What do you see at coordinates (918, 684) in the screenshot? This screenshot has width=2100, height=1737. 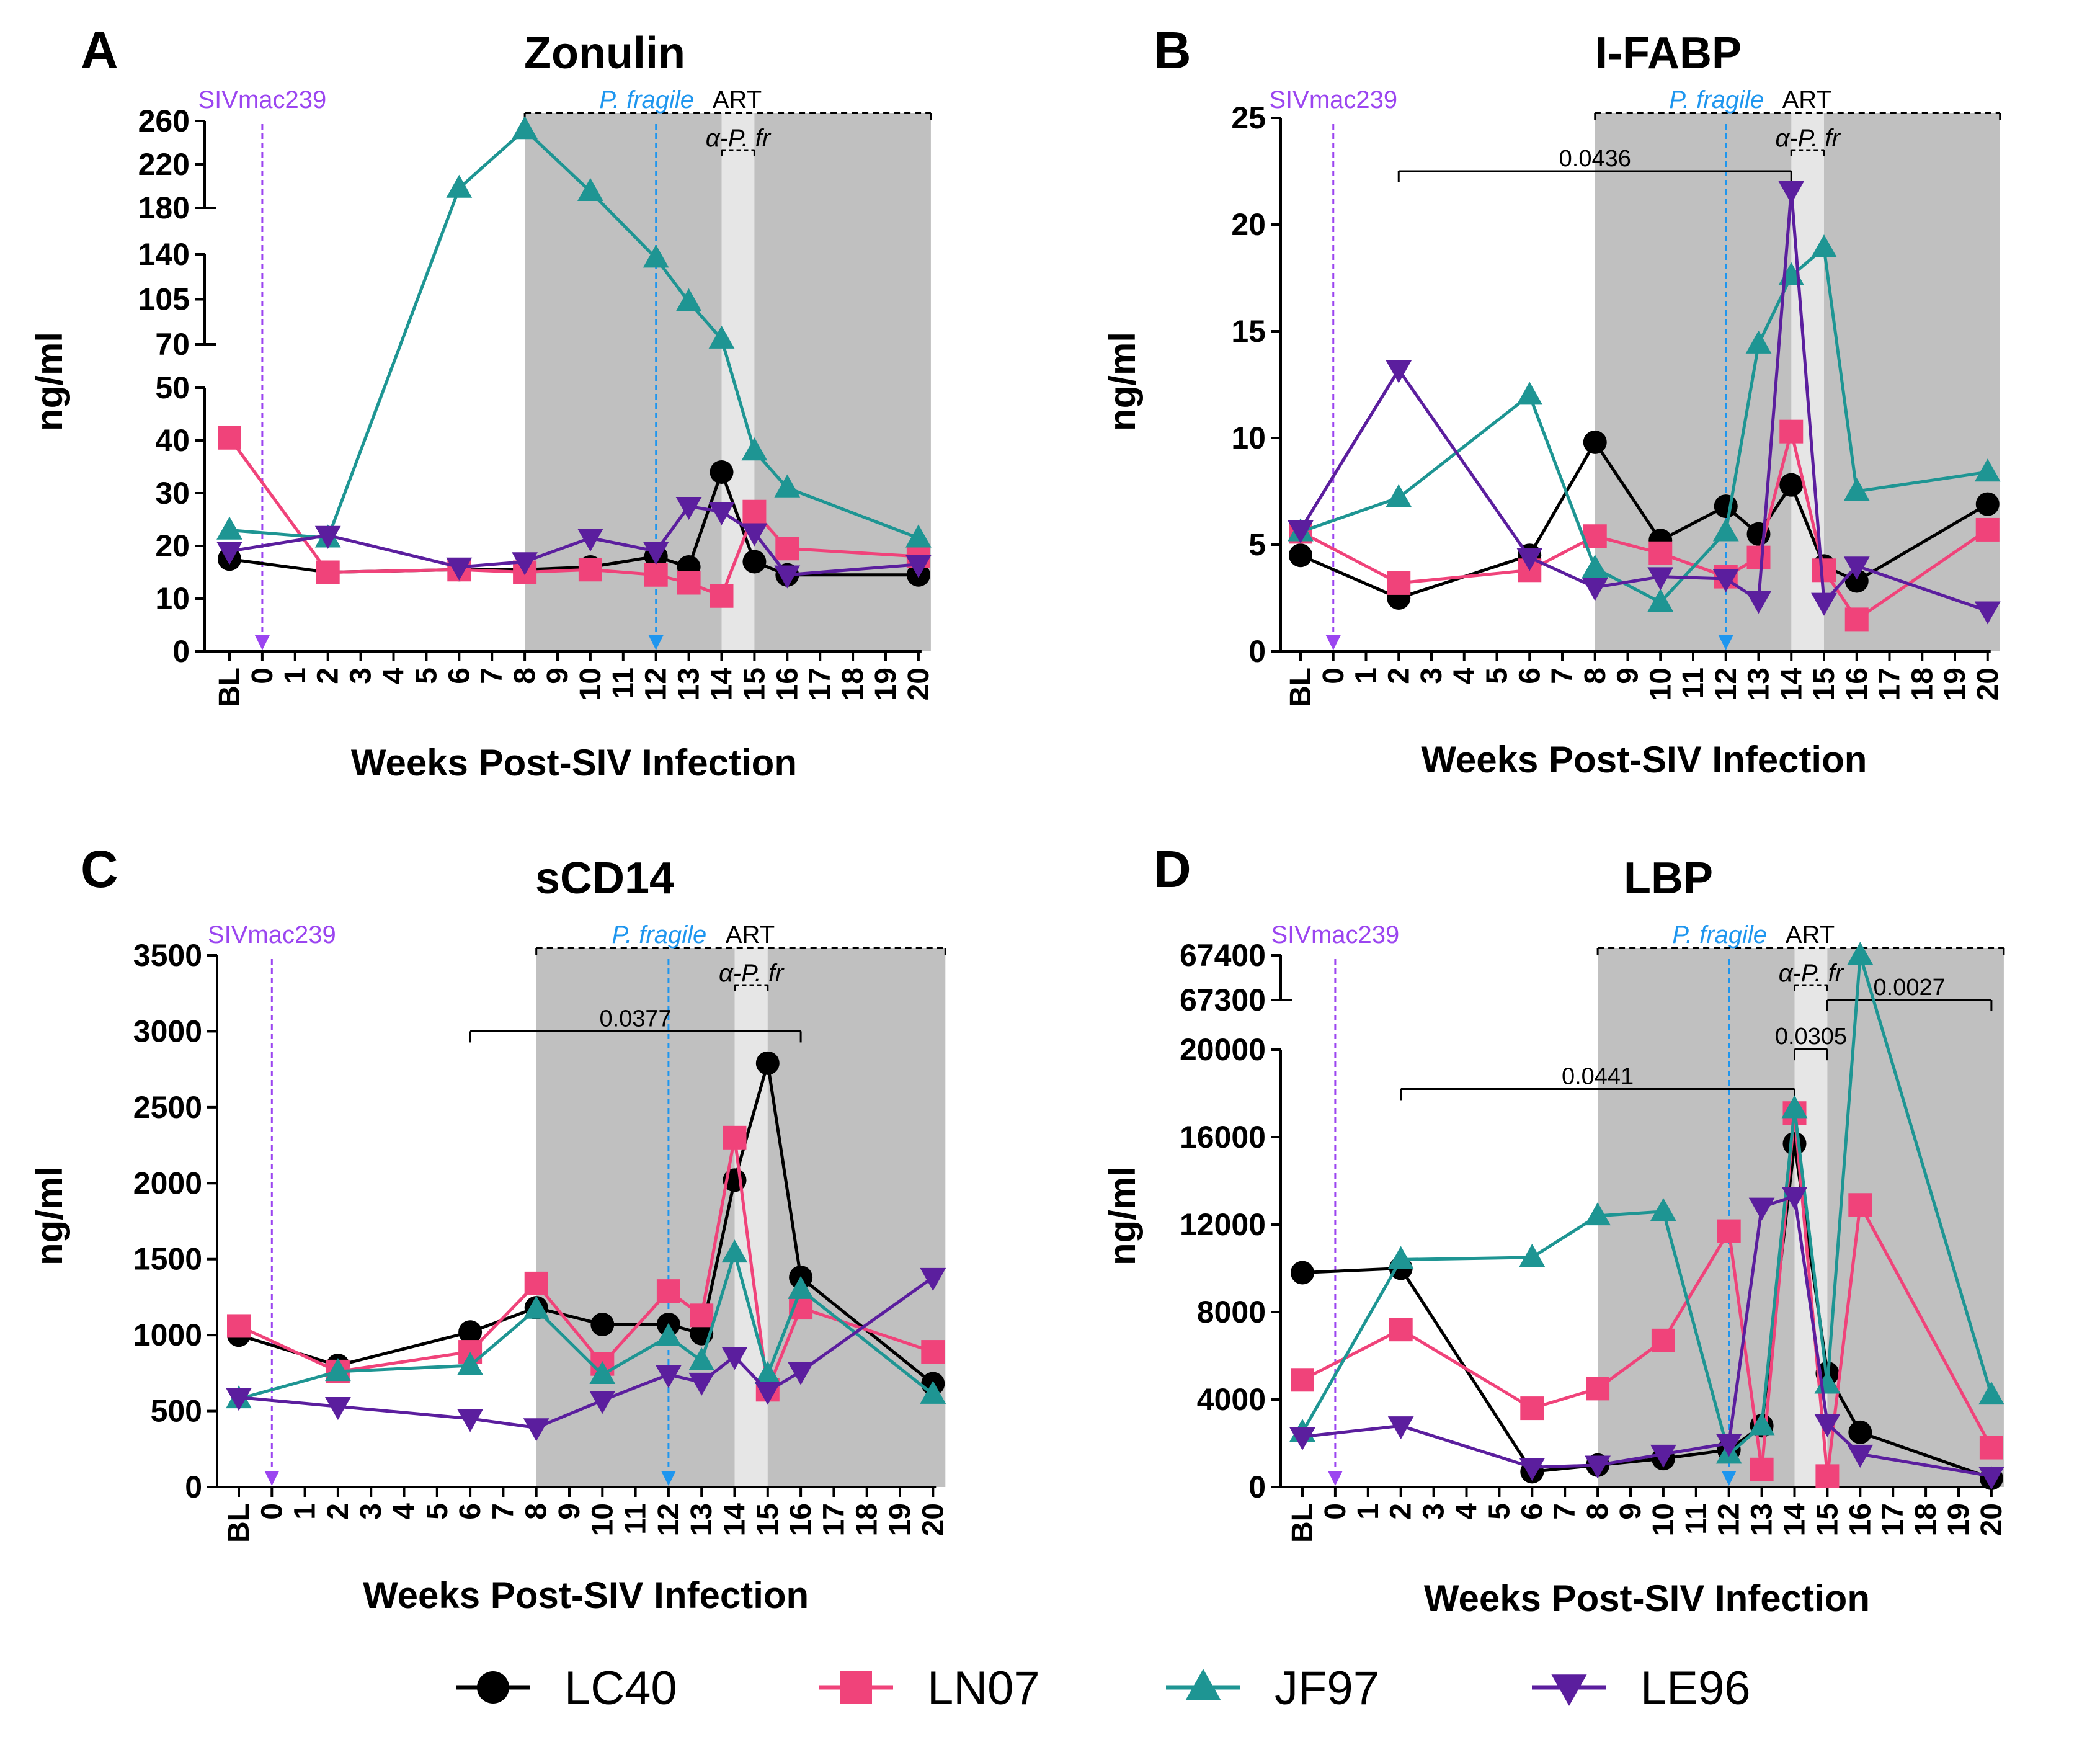 I see `x-tick-label: 20` at bounding box center [918, 684].